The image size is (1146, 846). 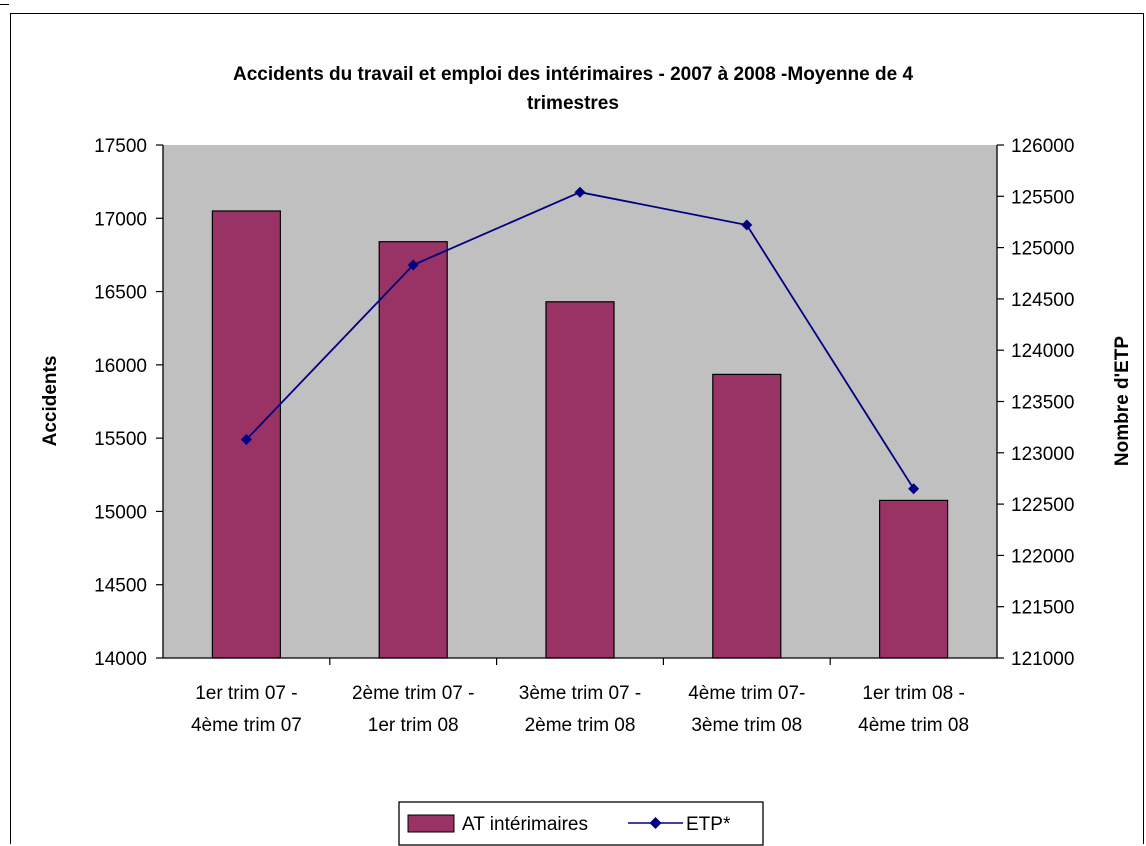 What do you see at coordinates (120, 439) in the screenshot?
I see `y-tick-label: 15500` at bounding box center [120, 439].